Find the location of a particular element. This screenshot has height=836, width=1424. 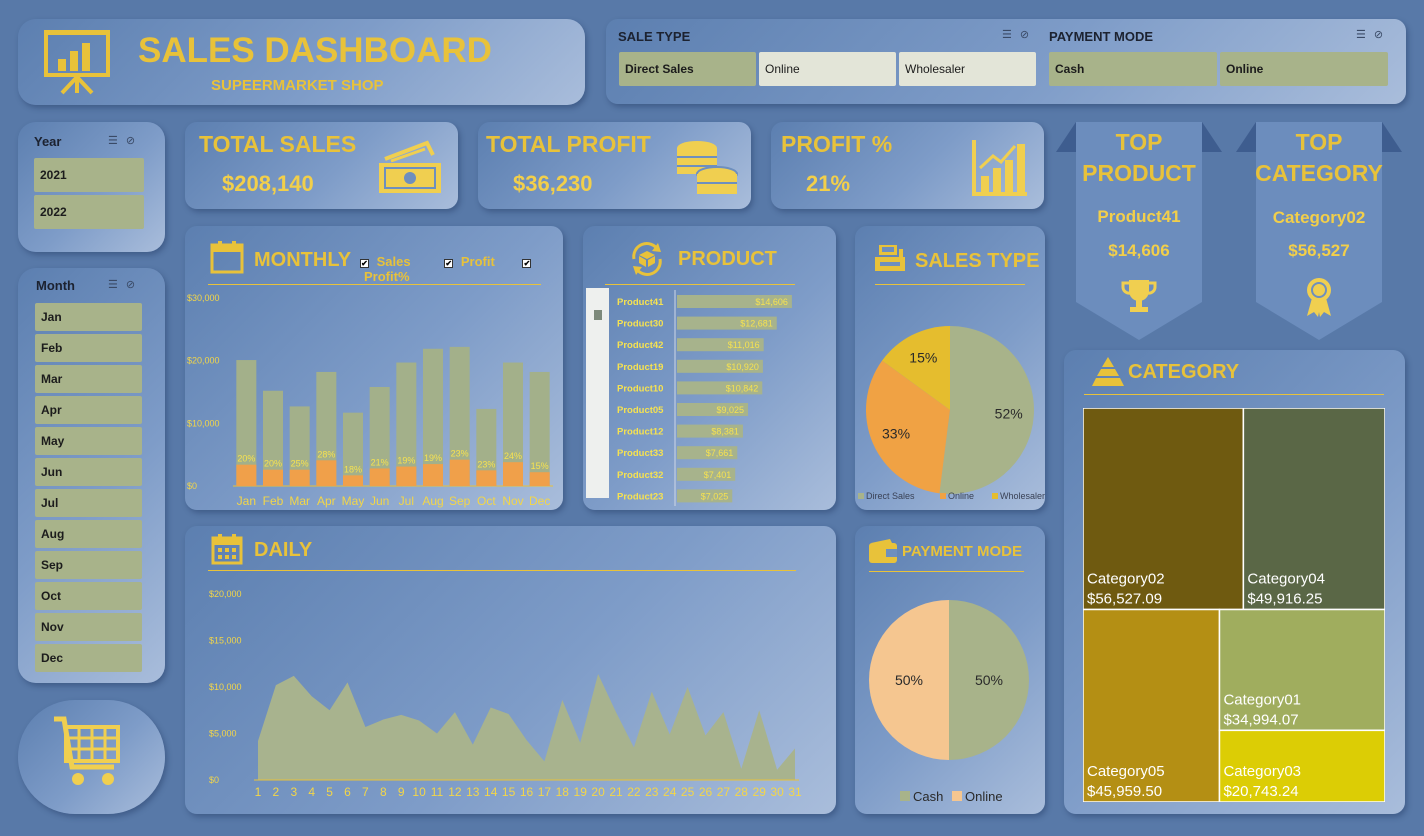

category-tile-value: $45,959.50 is located at coordinates (1124, 791).